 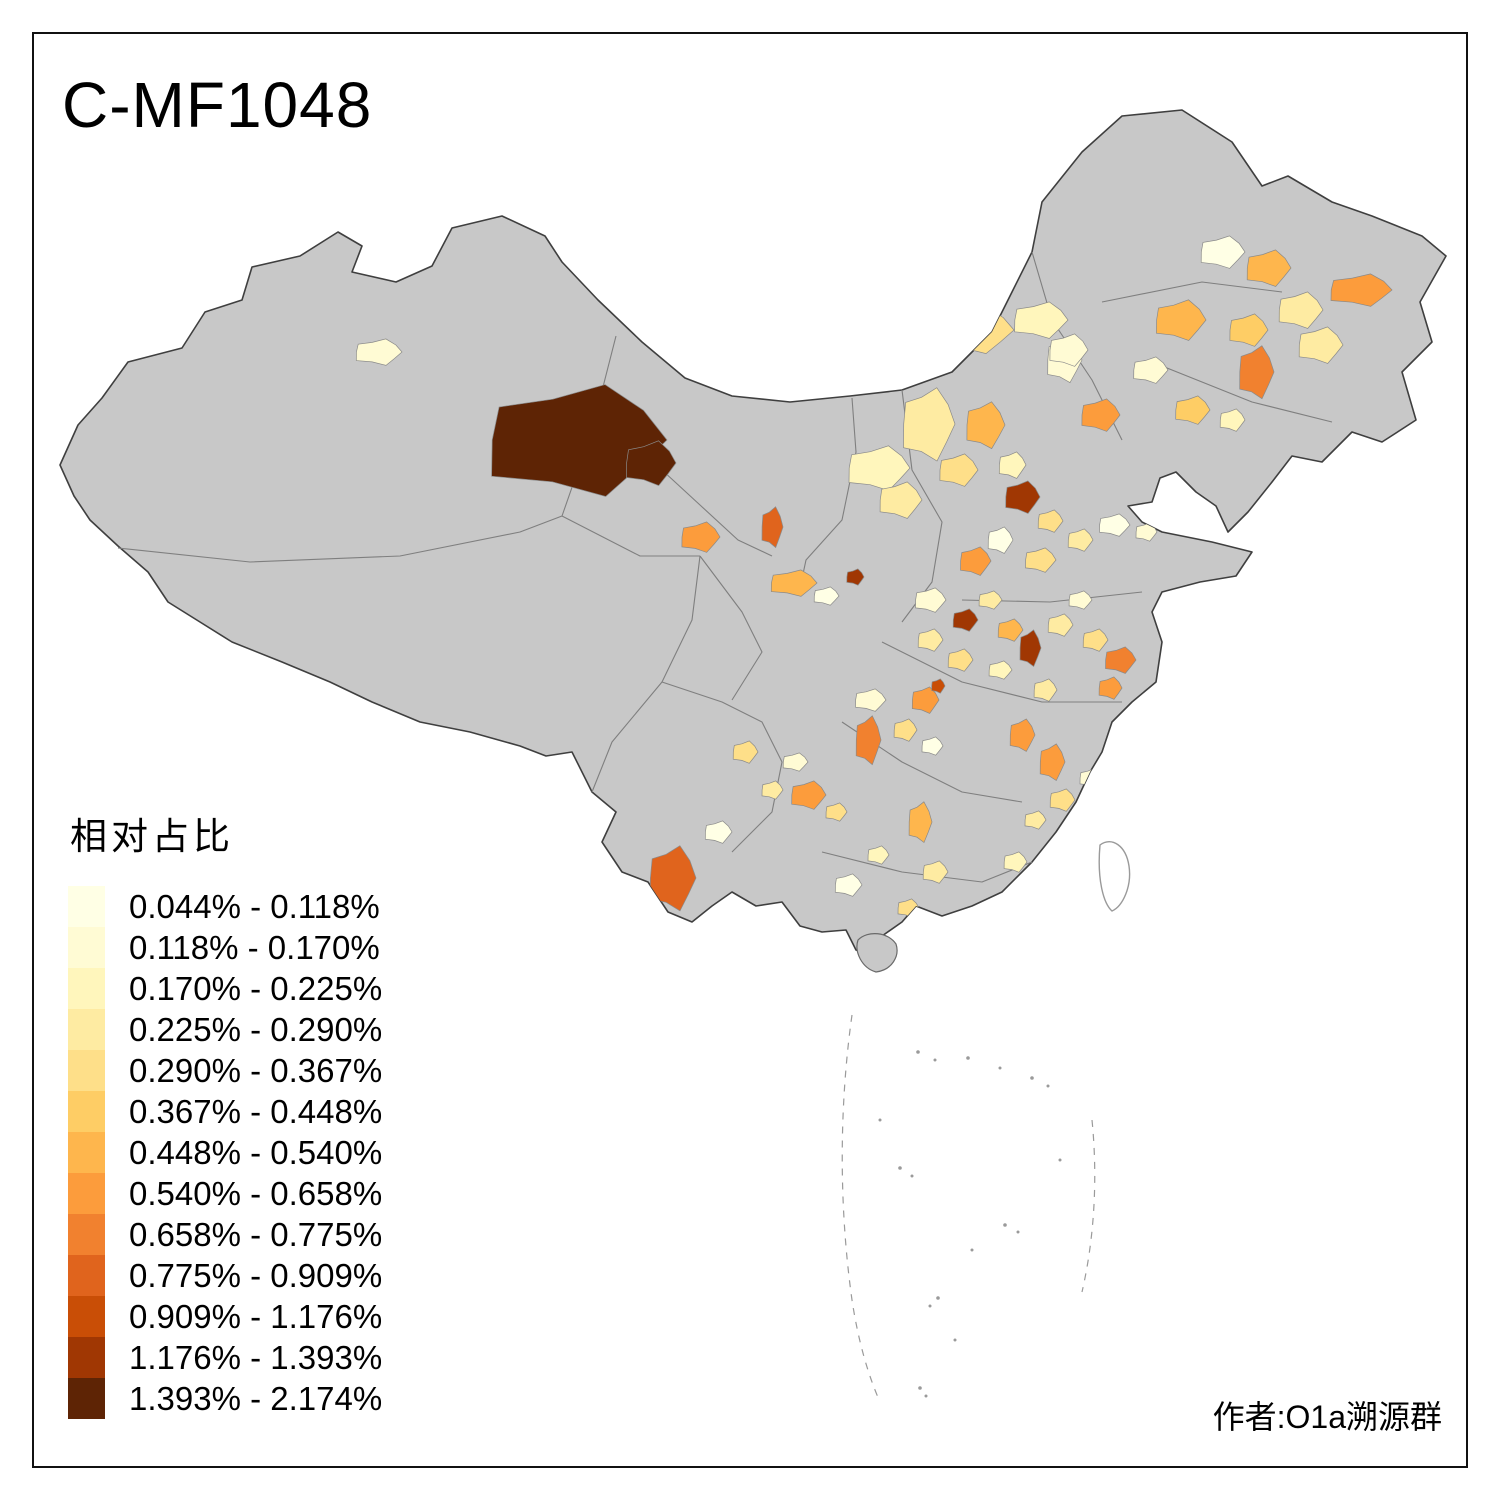 What do you see at coordinates (256, 1070) in the screenshot?
I see `legend-bin-label: 0.290% - 0.367%` at bounding box center [256, 1070].